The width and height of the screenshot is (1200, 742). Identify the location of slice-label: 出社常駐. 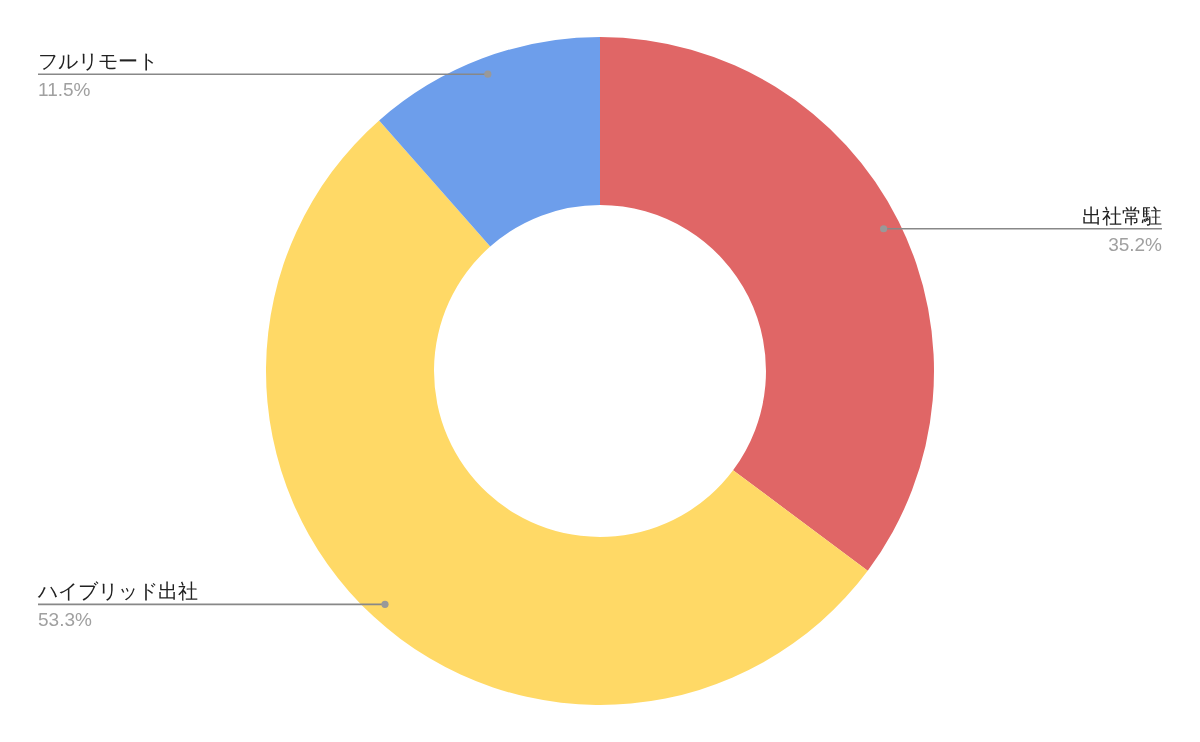
(1122, 215).